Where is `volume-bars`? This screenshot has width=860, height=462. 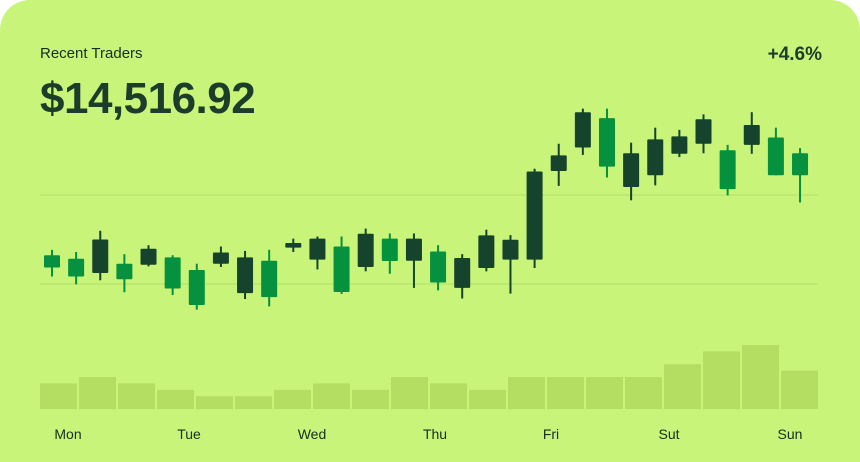
volume-bars is located at coordinates (429, 377).